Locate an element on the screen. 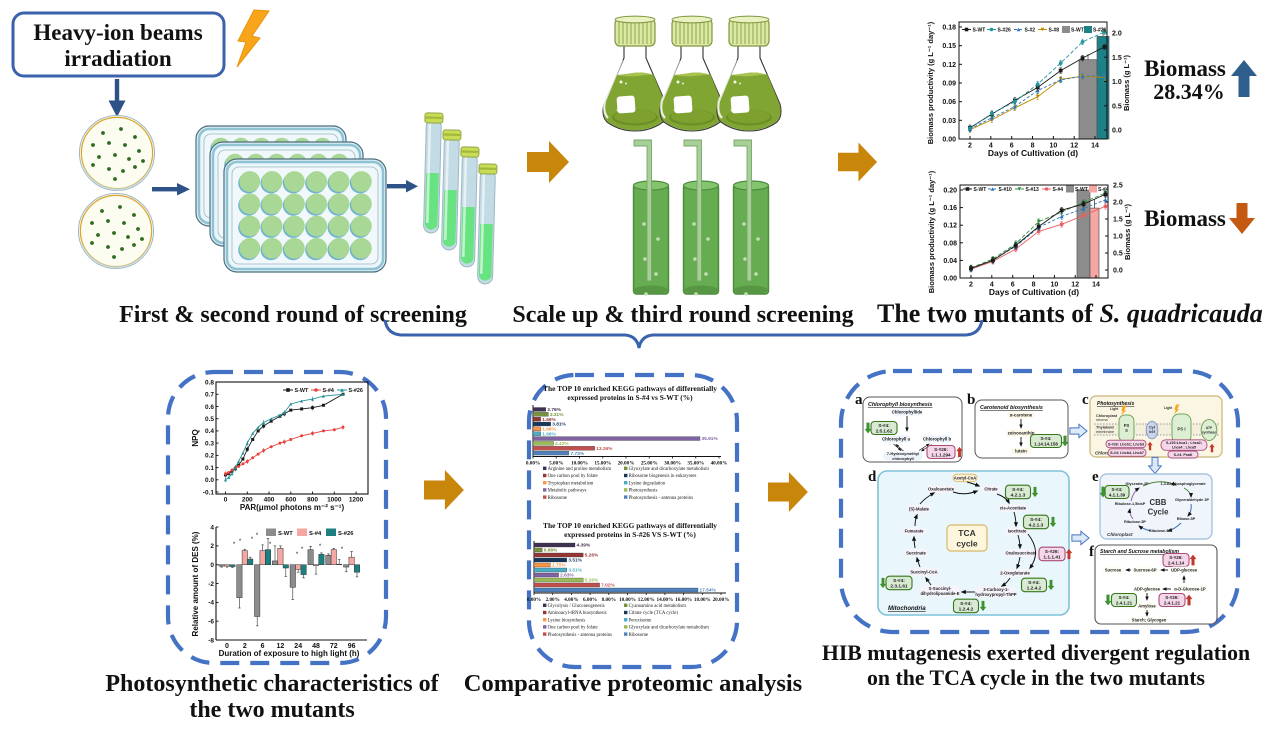 The image size is (1269, 735). svg-text: d is located at coordinates (872, 477).